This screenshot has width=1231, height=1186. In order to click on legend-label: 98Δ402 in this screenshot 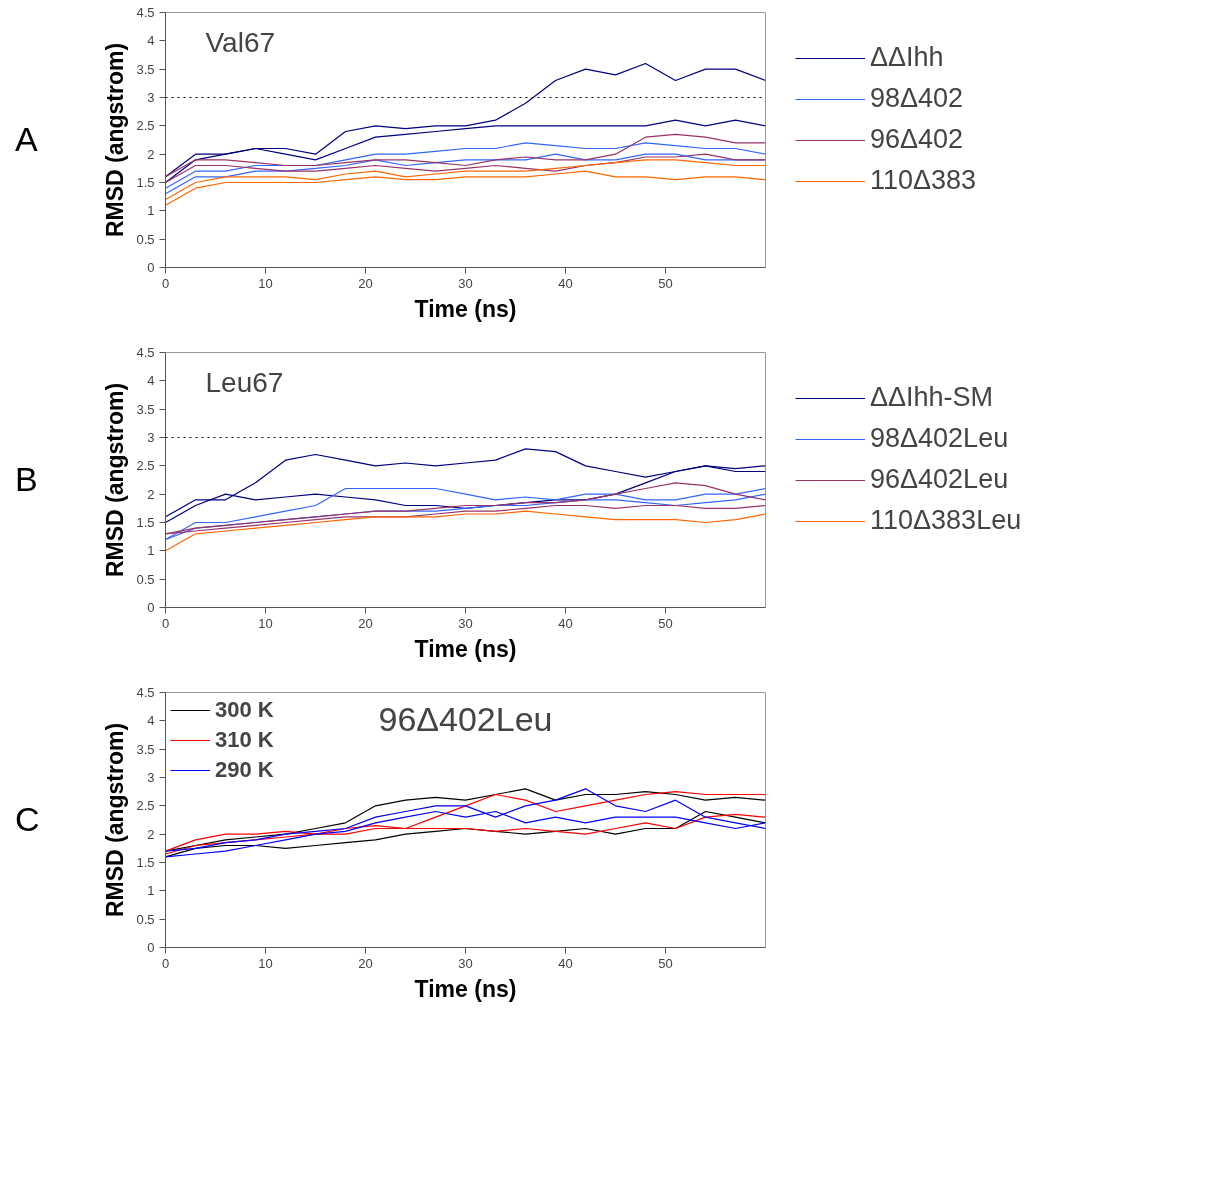, I will do `click(917, 98)`.